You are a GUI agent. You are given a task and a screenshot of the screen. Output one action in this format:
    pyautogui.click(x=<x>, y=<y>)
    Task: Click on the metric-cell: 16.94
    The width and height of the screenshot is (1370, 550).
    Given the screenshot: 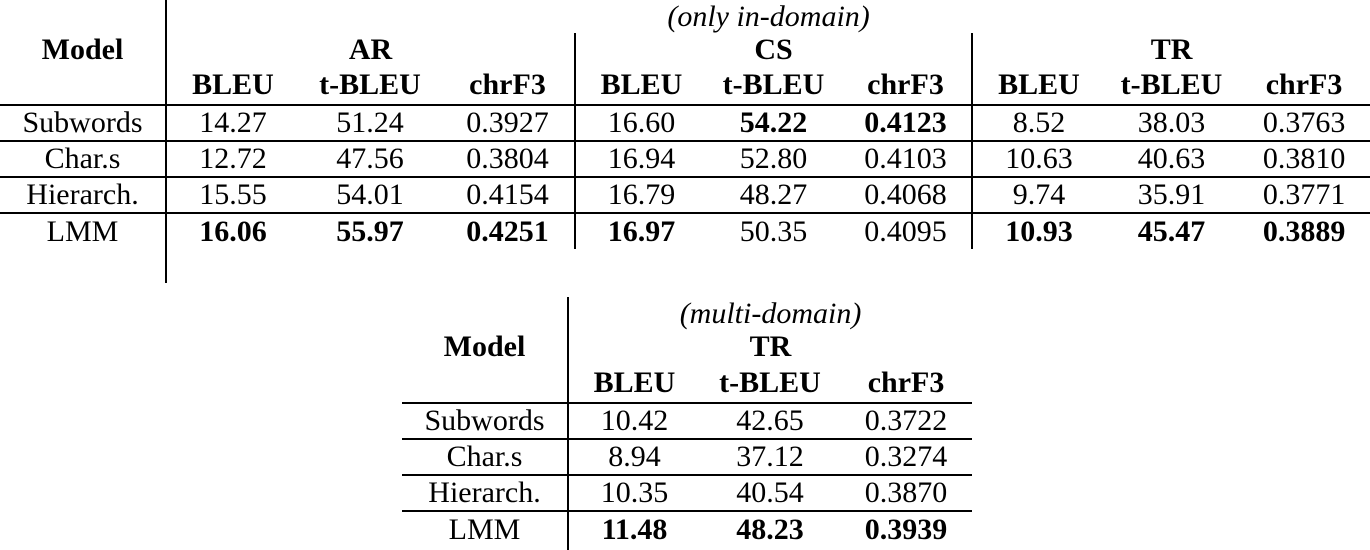 What is the action you would take?
    pyautogui.click(x=640, y=159)
    